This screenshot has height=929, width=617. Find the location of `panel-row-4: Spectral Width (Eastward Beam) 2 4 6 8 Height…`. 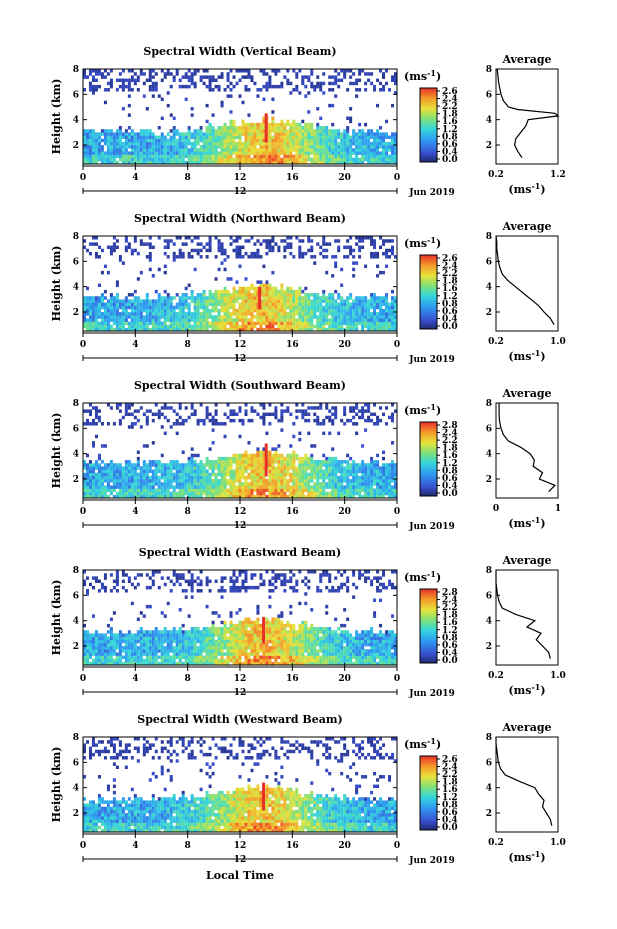

panel-row-4: Spectral Width (Eastward Beam) 2 4 6 8 Height… is located at coordinates (308, 622).